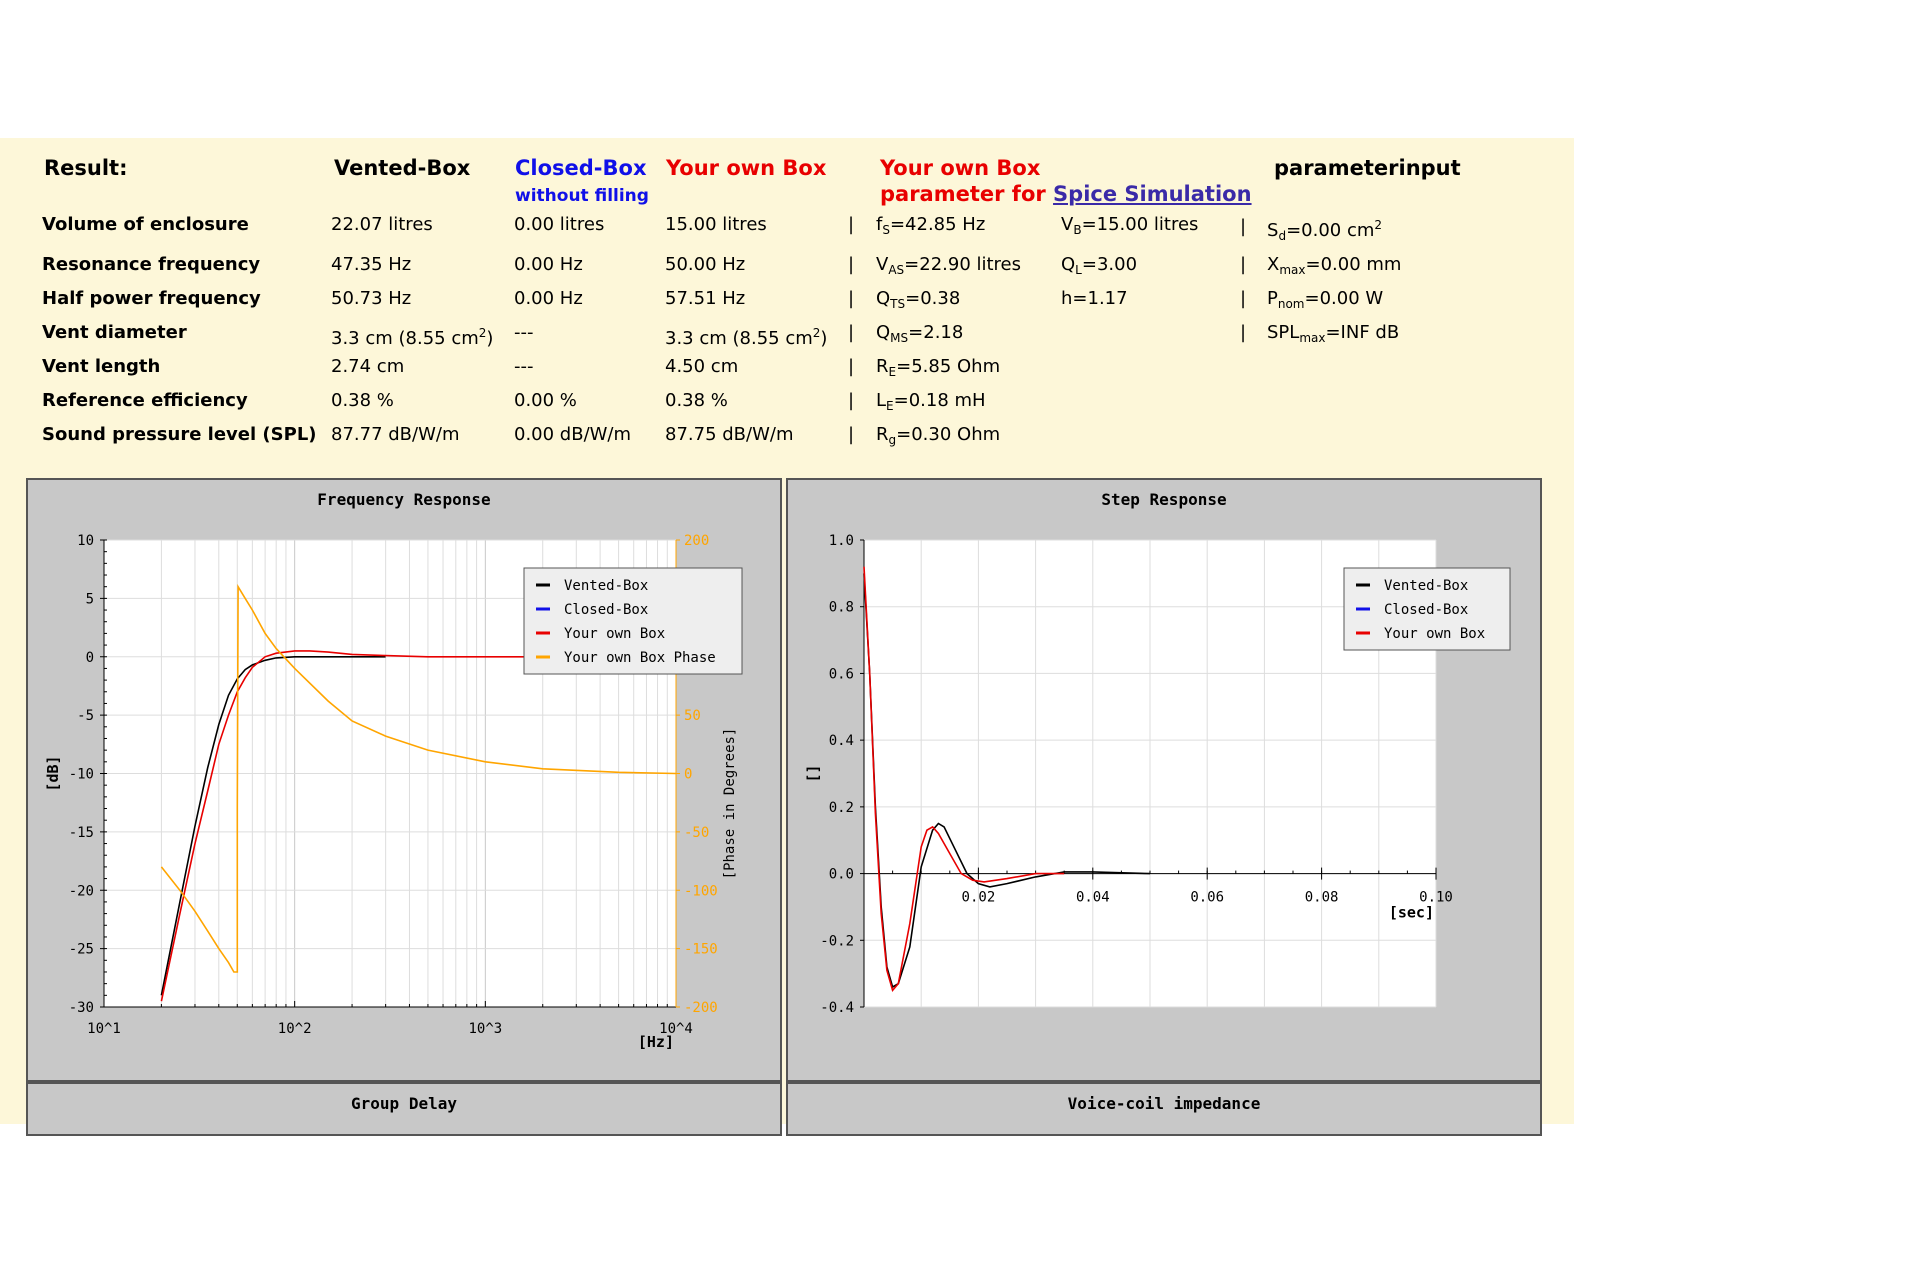 This screenshot has width=1920, height=1280. What do you see at coordinates (881, 400) in the screenshot?
I see `spice-le-symbol: L` at bounding box center [881, 400].